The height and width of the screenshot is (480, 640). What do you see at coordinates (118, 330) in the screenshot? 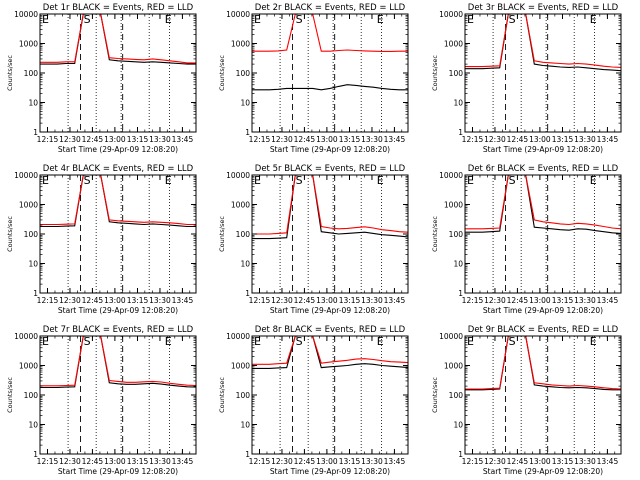
I see `chart-title: Det 7r BLACK = Events, RED = LLD` at bounding box center [118, 330].